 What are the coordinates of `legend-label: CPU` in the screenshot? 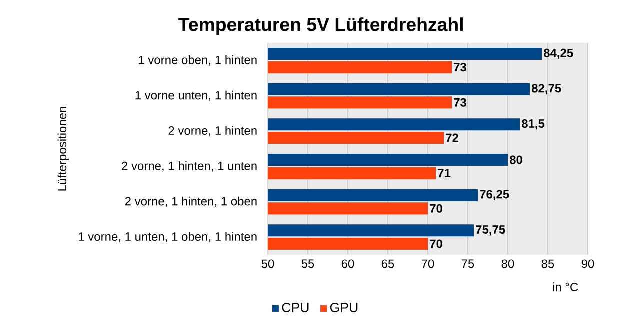 It's located at (295, 307).